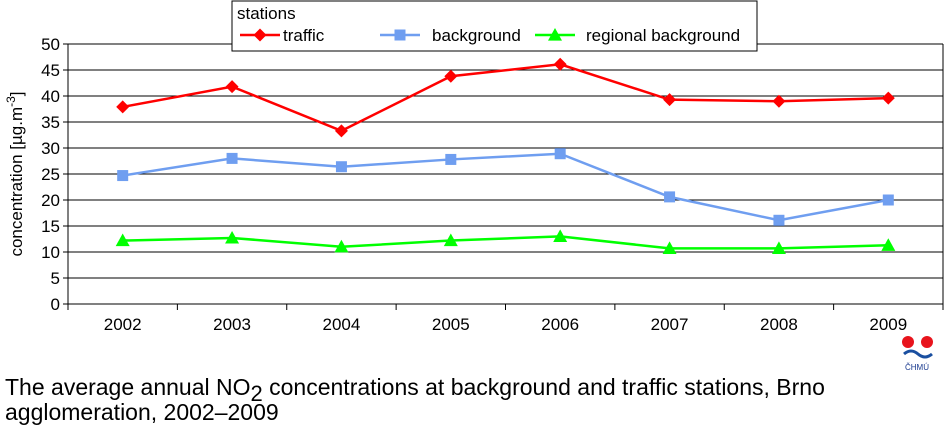  Describe the element at coordinates (342, 324) in the screenshot. I see `x-tick-label: 2004` at that location.